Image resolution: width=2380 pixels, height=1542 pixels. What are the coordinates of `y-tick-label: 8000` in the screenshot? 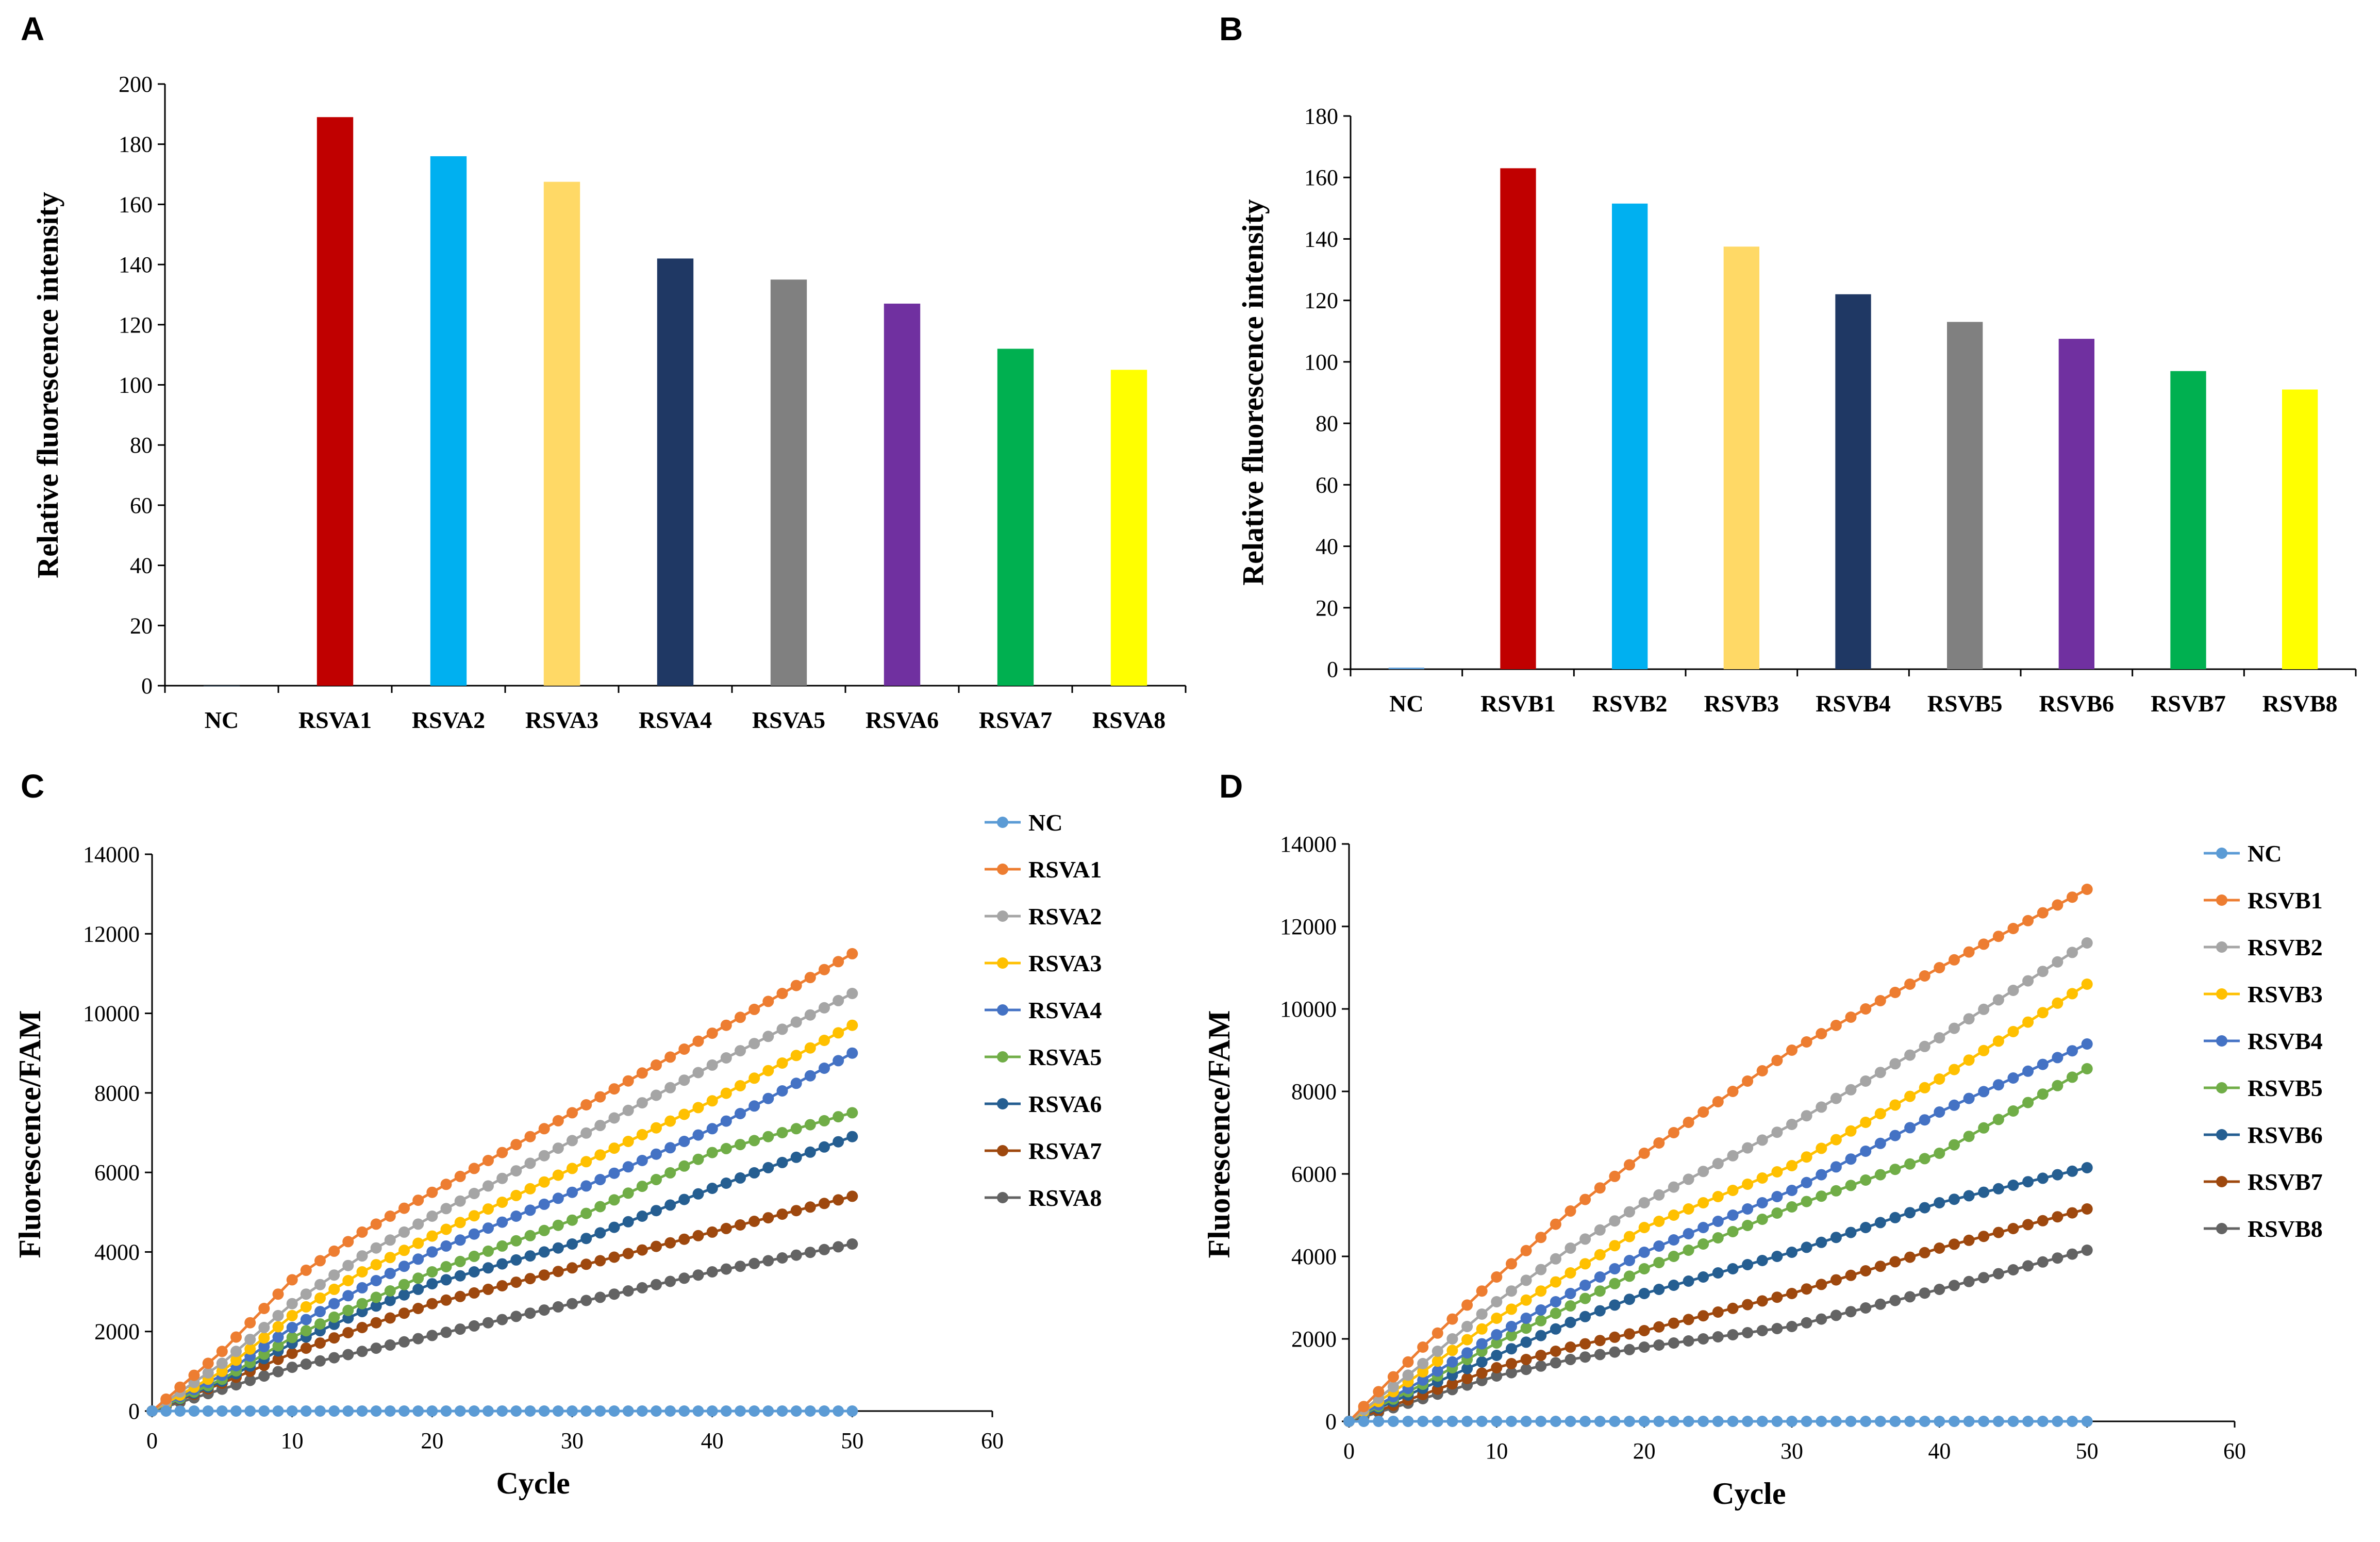 It's located at (117, 1093).